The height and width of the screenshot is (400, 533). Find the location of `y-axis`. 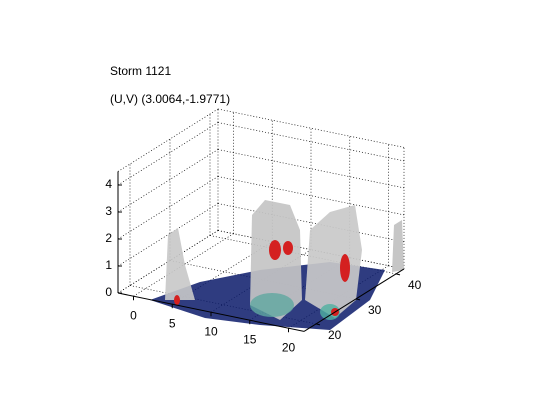

y-axis is located at coordinates (354, 300).